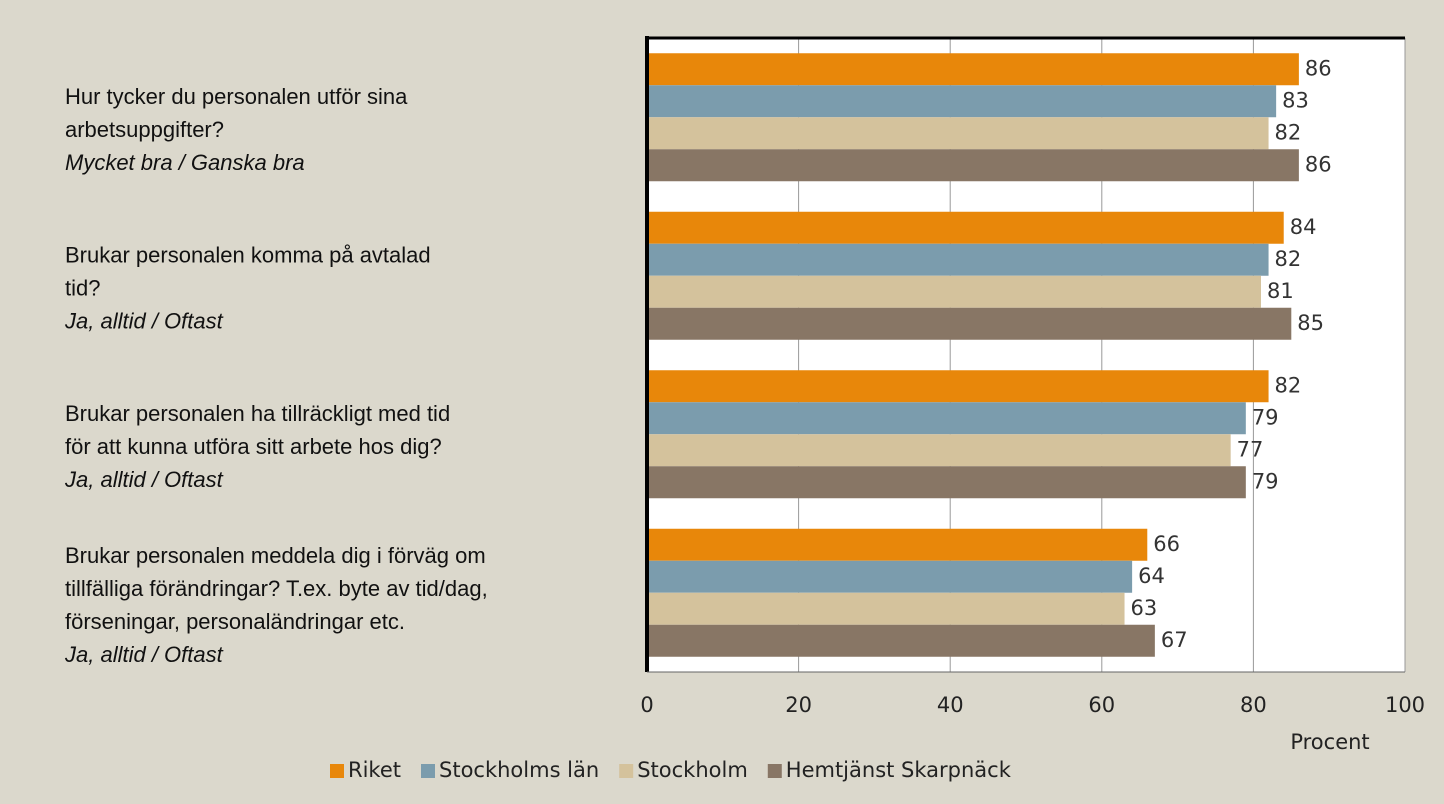 The height and width of the screenshot is (804, 1444). What do you see at coordinates (248, 255) in the screenshot?
I see `category-label: Brukar personalen komma på avtalad` at bounding box center [248, 255].